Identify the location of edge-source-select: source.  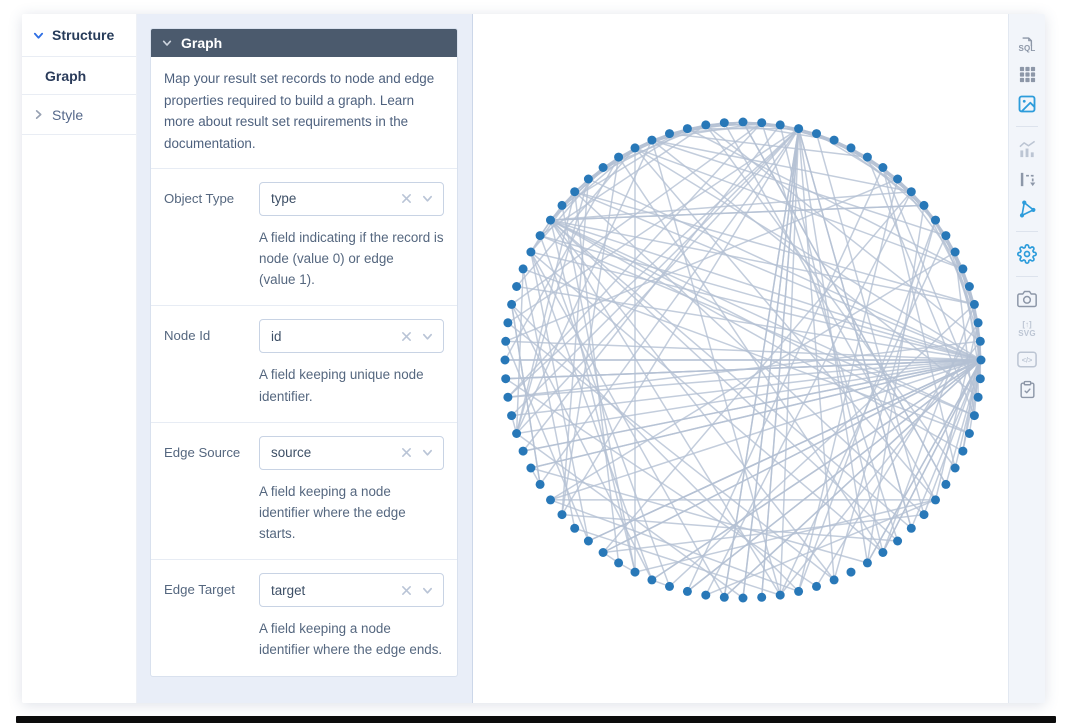
(351, 452).